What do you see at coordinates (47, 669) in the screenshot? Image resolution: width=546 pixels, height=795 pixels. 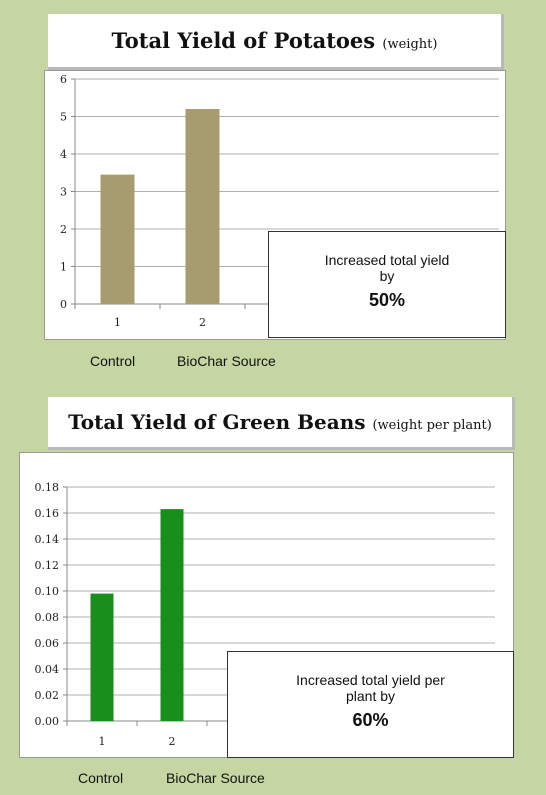 I see `beans-y-tick-label: 0.04` at bounding box center [47, 669].